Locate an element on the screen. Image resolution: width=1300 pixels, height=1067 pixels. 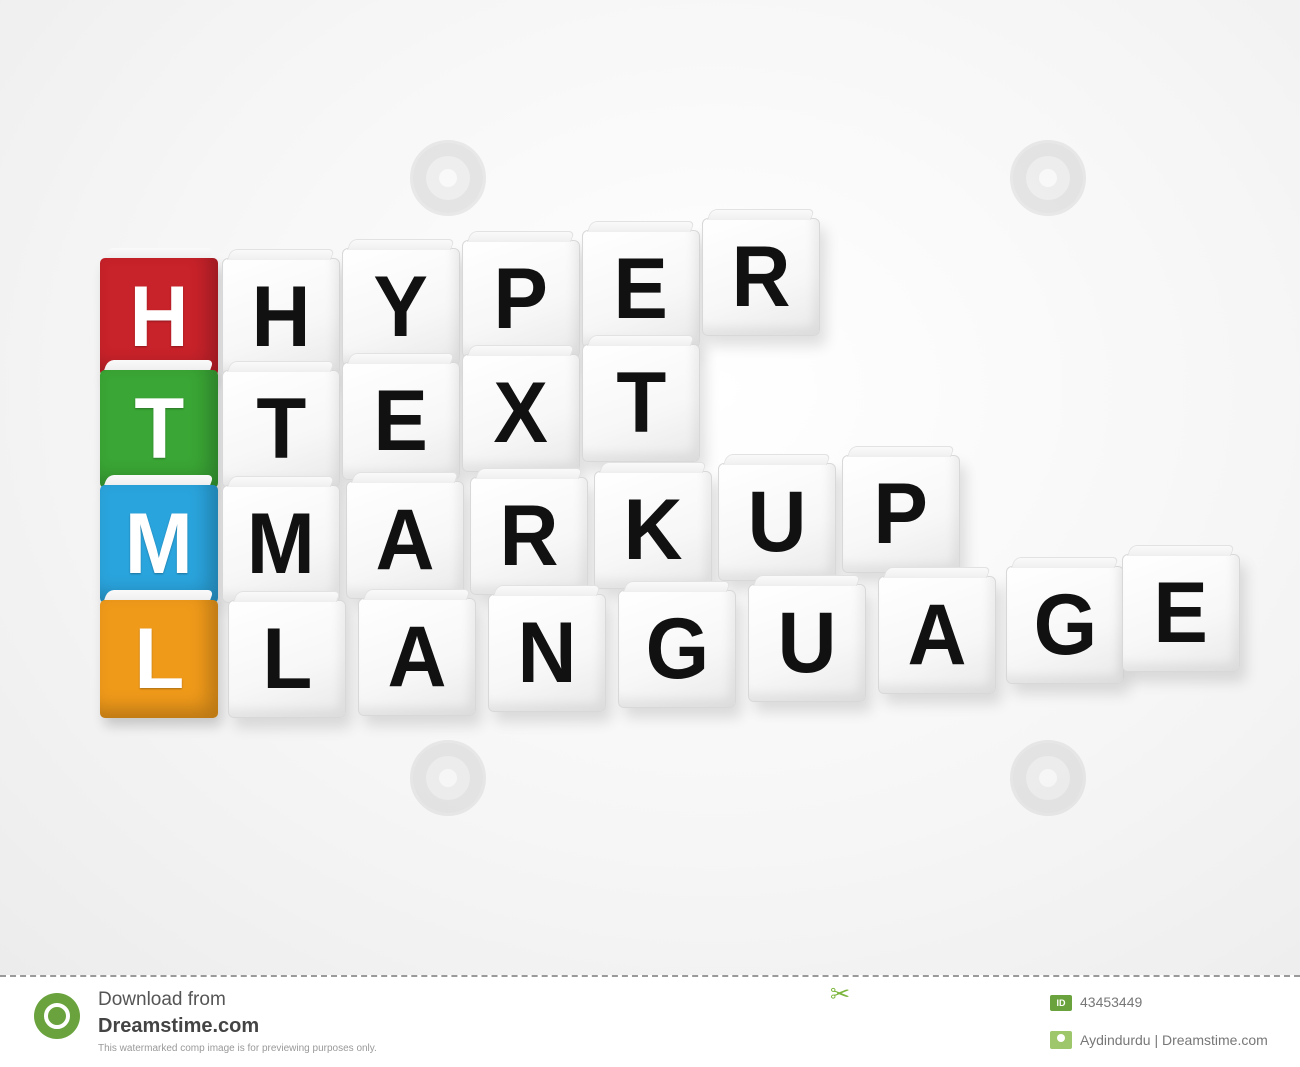
cube-letter-box: L is located at coordinates (287, 659).